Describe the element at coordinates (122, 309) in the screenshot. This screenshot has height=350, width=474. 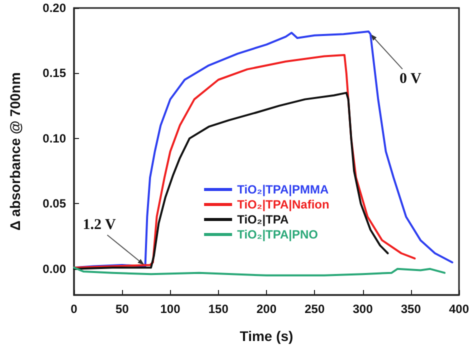
I see `x-tick-label: 50` at that location.